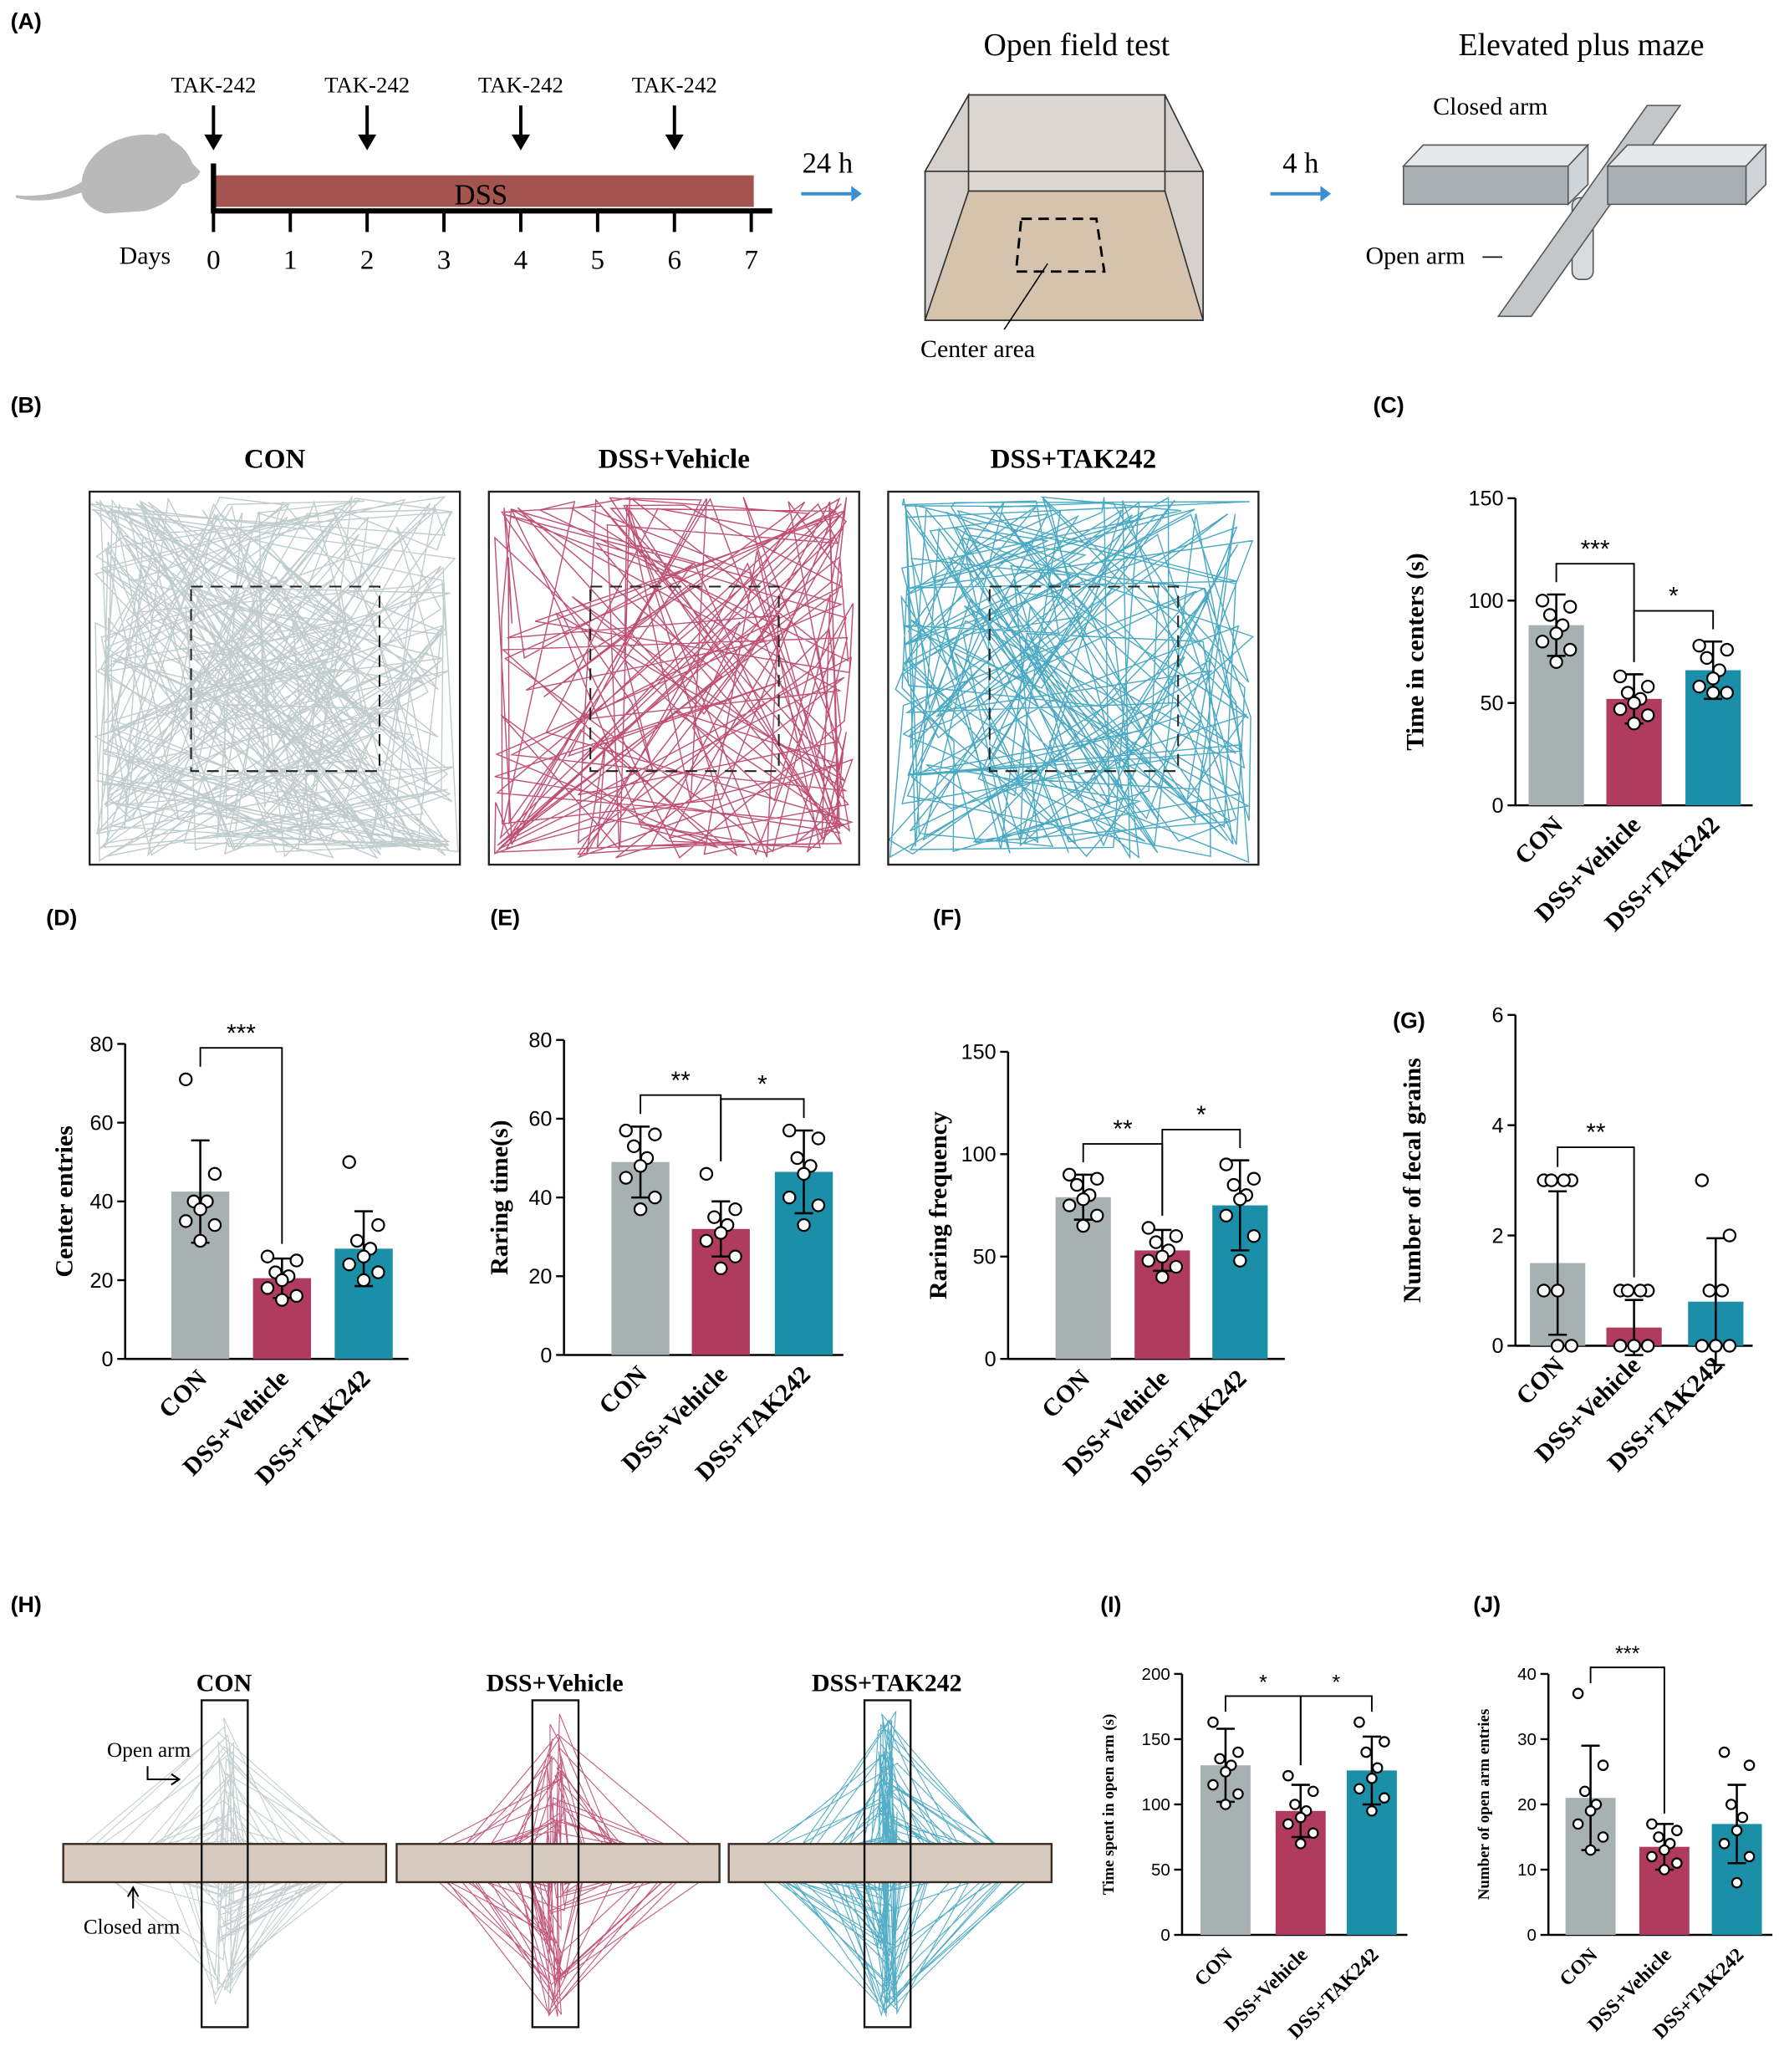 The image size is (1779, 2072). Describe the element at coordinates (1540, 1381) in the screenshot. I see `x-tick-label: CON` at that location.